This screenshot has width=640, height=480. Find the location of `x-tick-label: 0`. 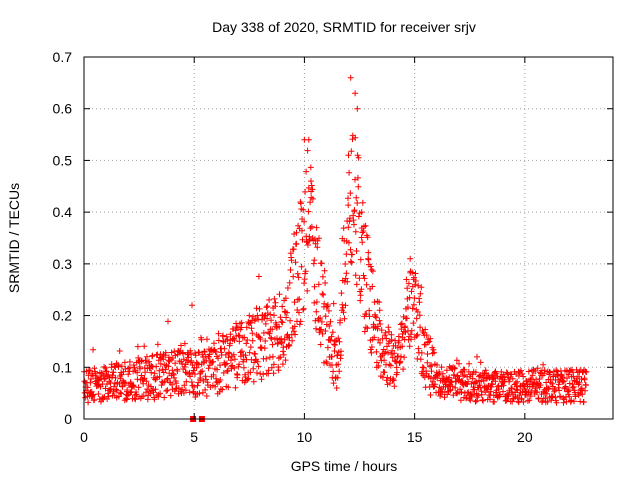

x-tick-label: 0 is located at coordinates (84, 437).